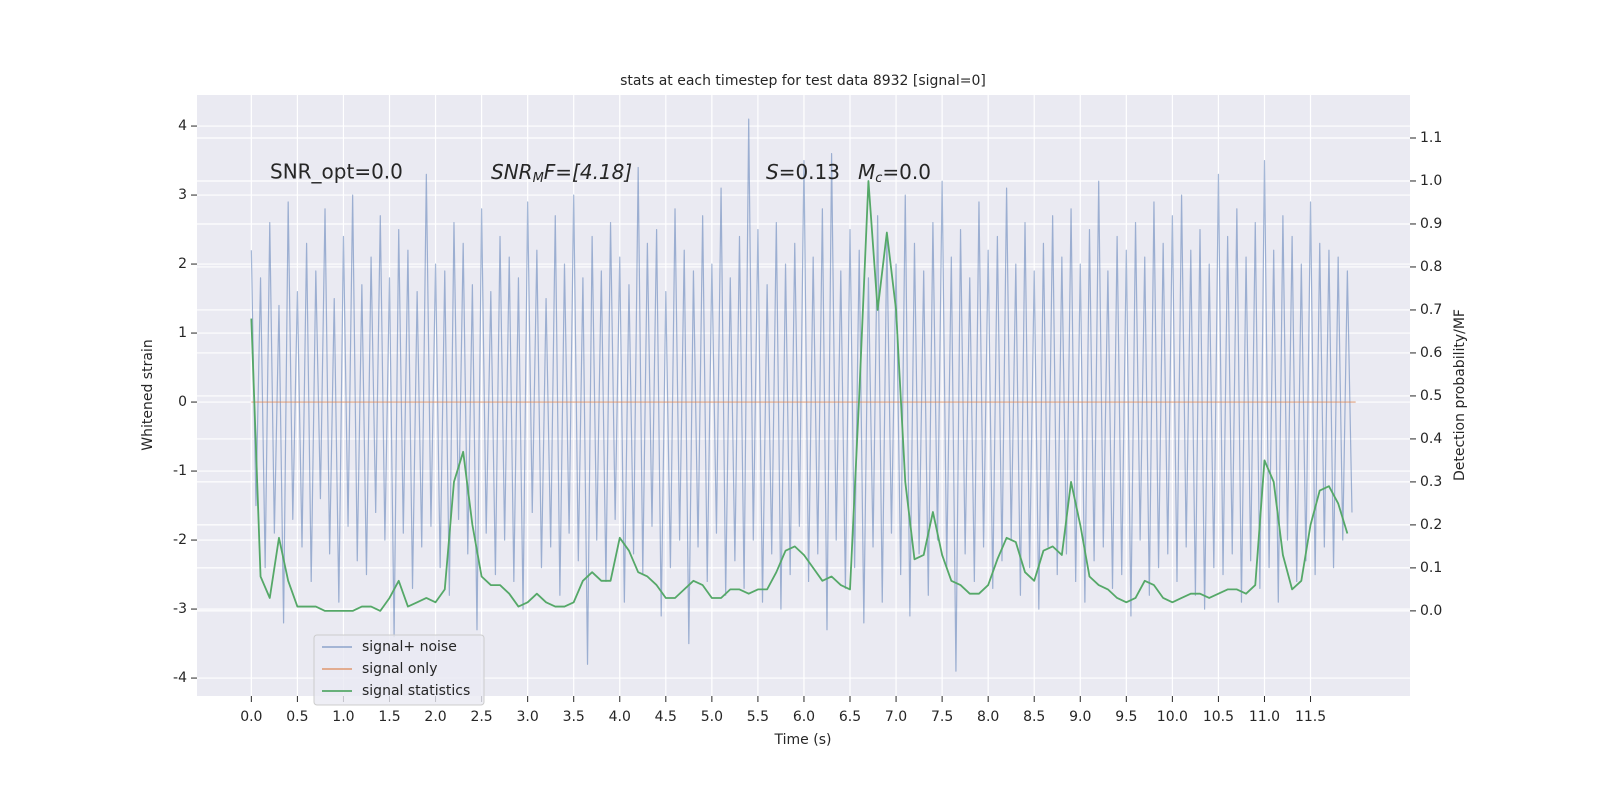 Image resolution: width=1600 pixels, height=800 pixels. Describe the element at coordinates (1431, 611) in the screenshot. I see `y2-tick-label: 0.0` at that location.